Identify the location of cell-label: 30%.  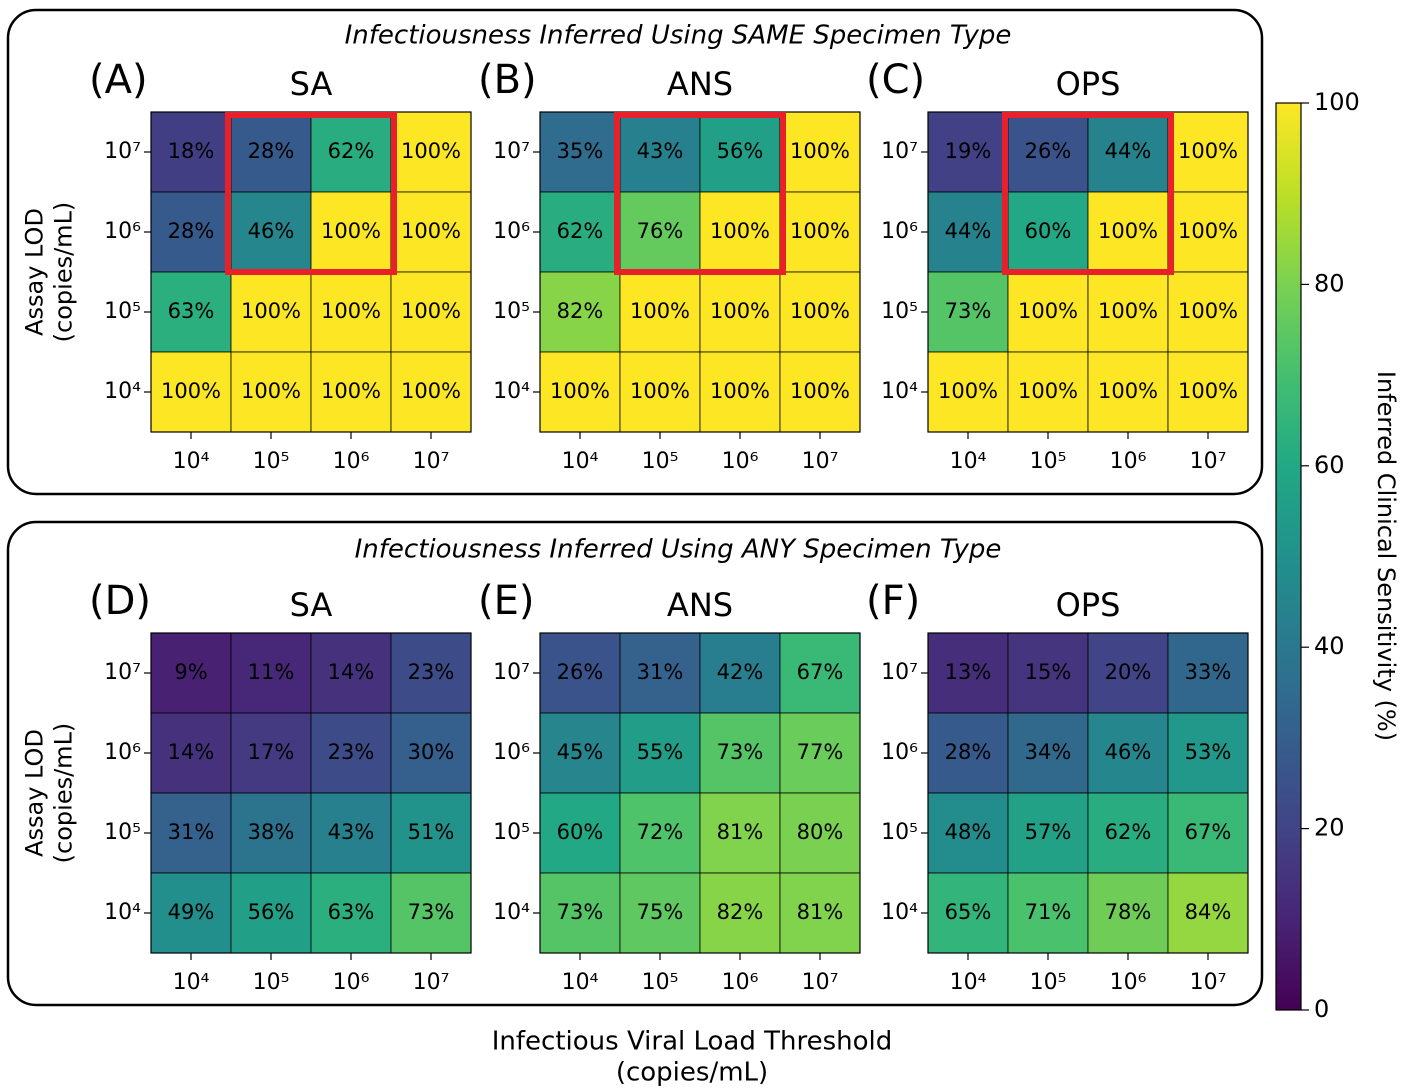
(431, 752).